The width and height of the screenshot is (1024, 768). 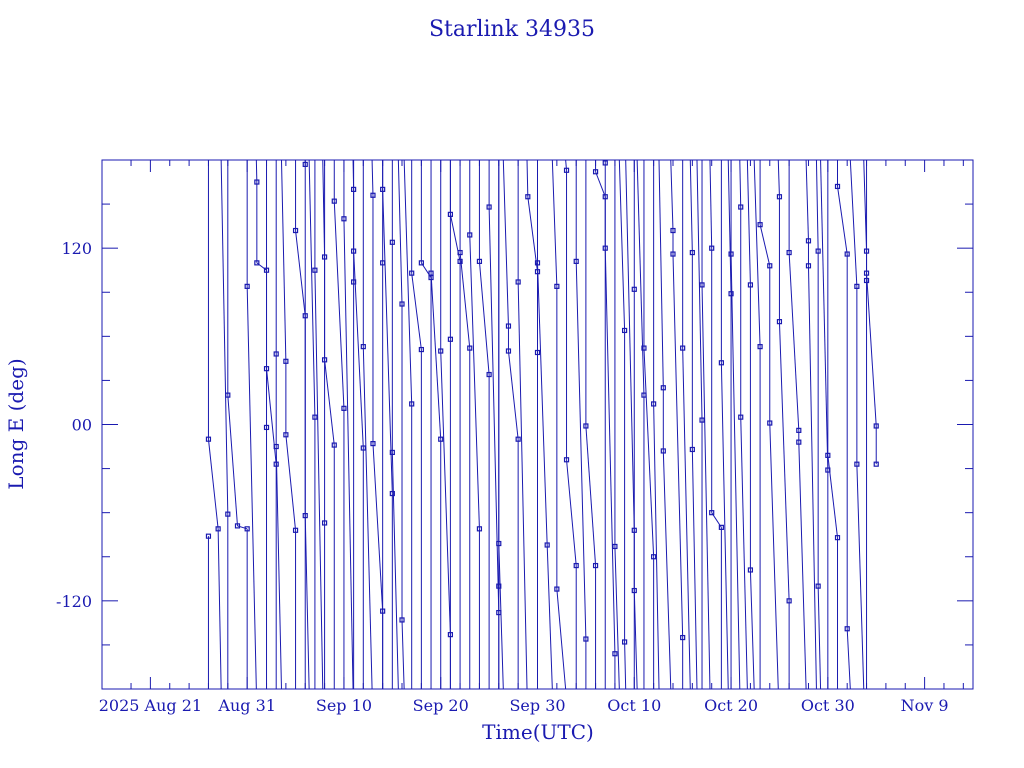 I want to click on x-tick-label: Nov 9, so click(x=925, y=705).